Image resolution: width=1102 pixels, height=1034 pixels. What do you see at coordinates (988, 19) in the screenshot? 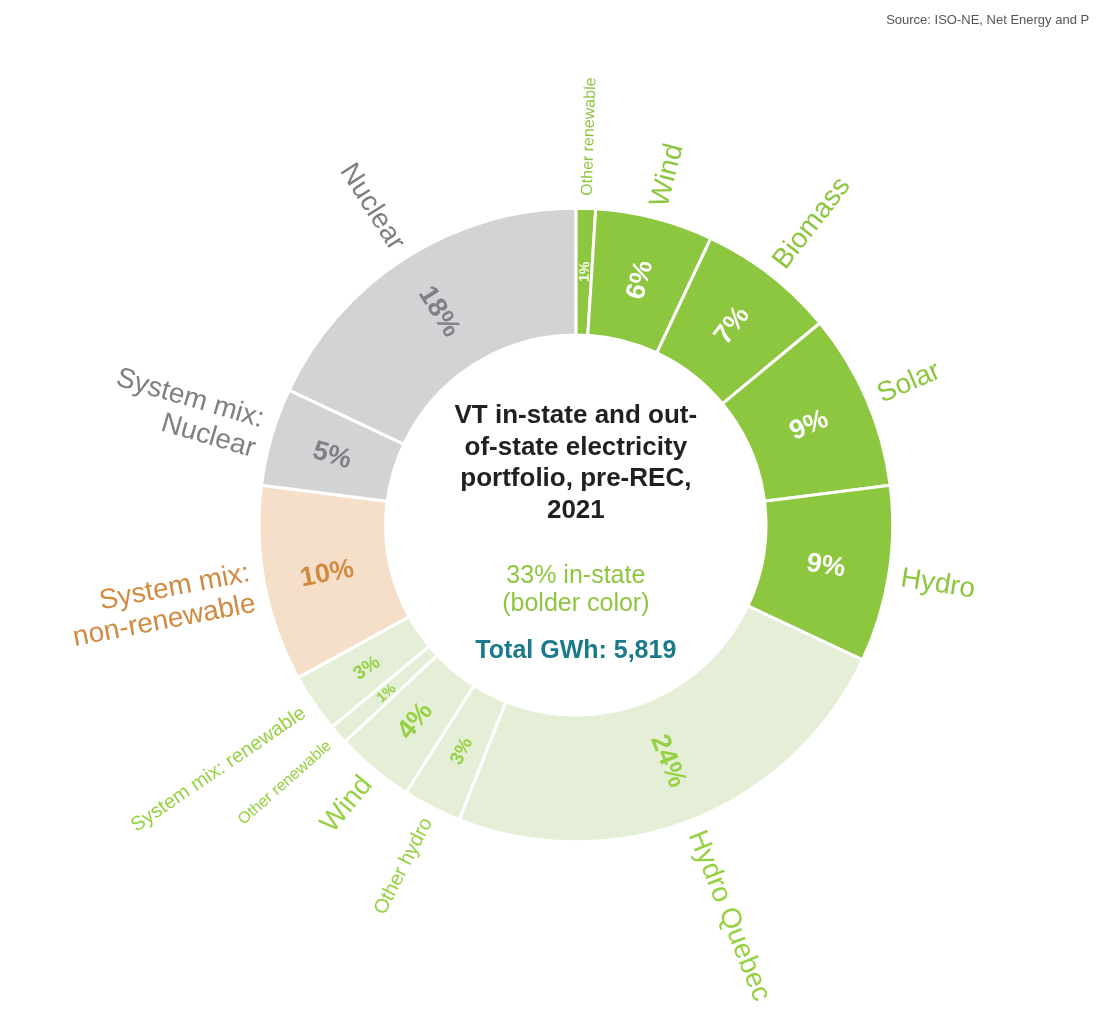
I see `source-note: Source: ISO-NE, Net Energy and P` at bounding box center [988, 19].